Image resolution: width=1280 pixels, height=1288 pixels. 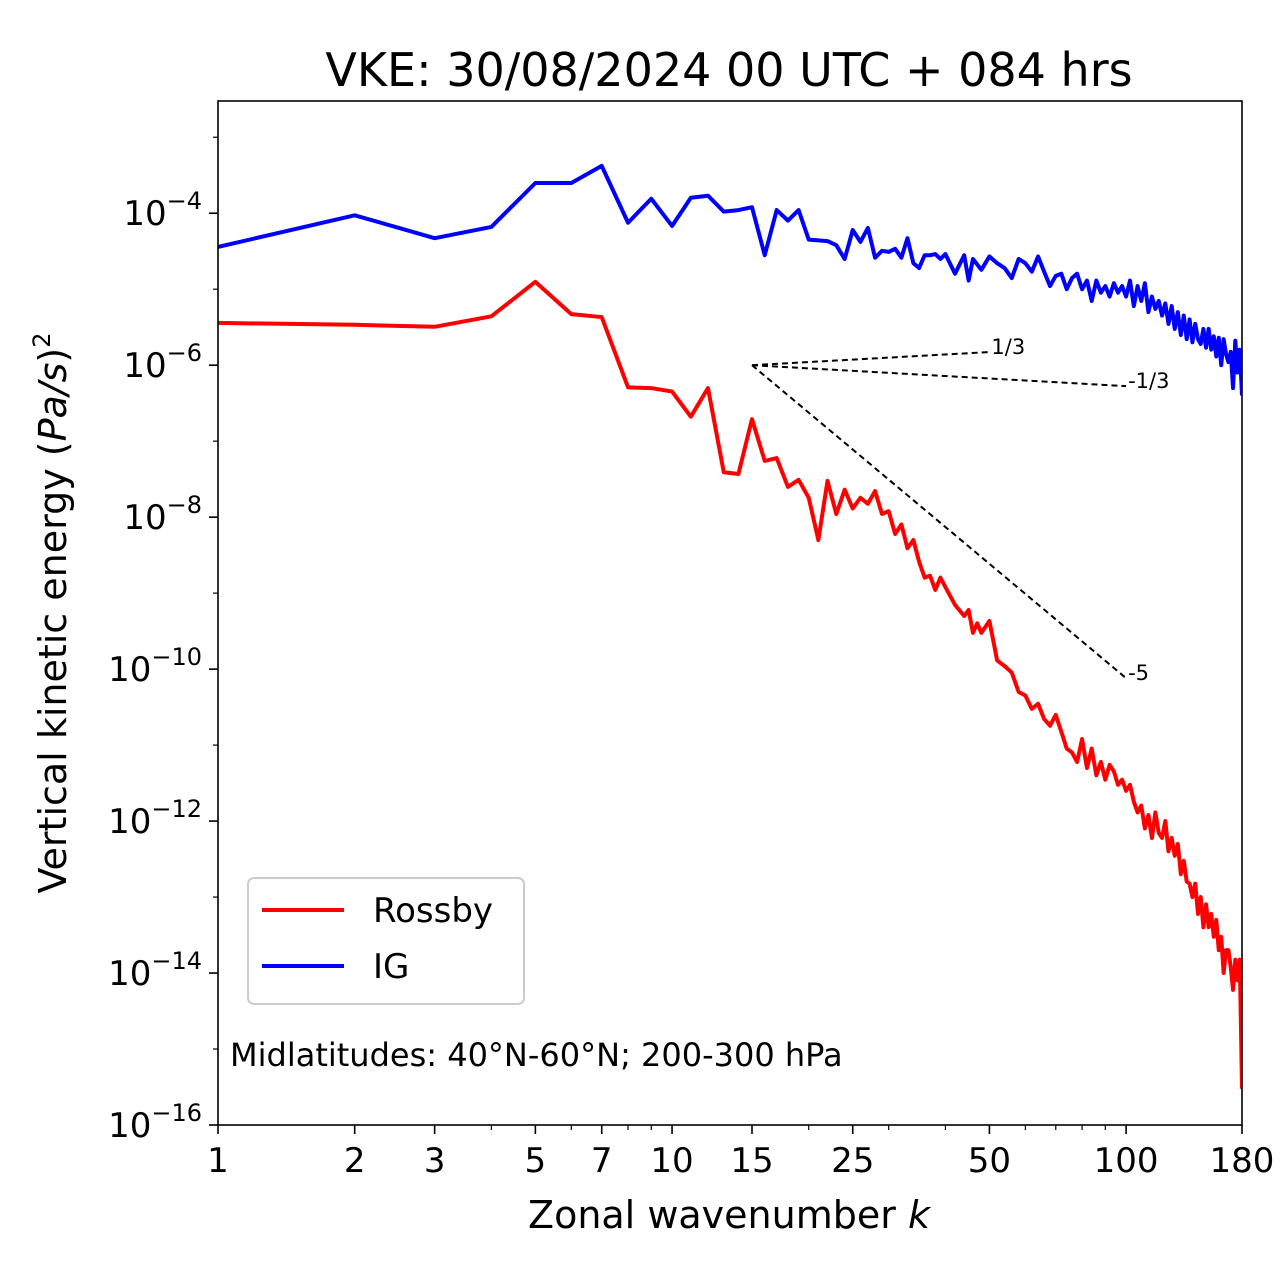 What do you see at coordinates (728, 70) in the screenshot?
I see `chart-title: VKE: 30/08/2024 00 UTC + 084 hrs` at bounding box center [728, 70].